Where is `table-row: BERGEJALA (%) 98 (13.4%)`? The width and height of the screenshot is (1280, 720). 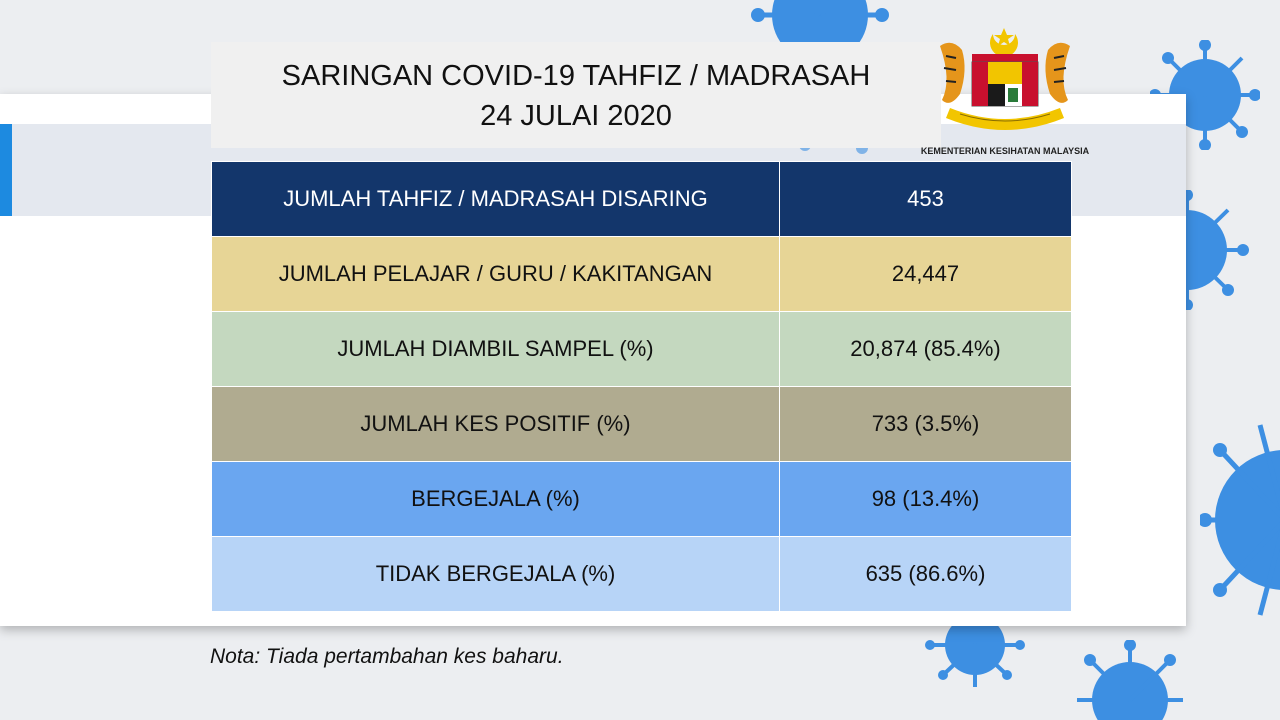
table-row: BERGEJALA (%) 98 (13.4%) is located at coordinates (641, 499).